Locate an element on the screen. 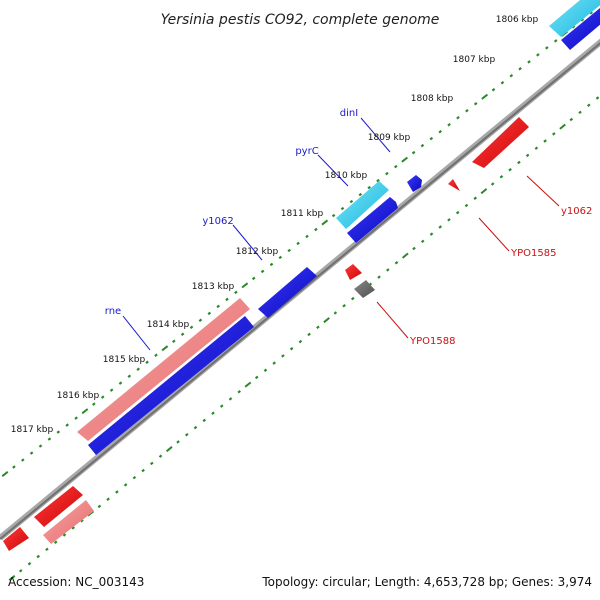 The width and height of the screenshot is (600, 600). label-YPO1588: YPO1588 is located at coordinates (432, 341).